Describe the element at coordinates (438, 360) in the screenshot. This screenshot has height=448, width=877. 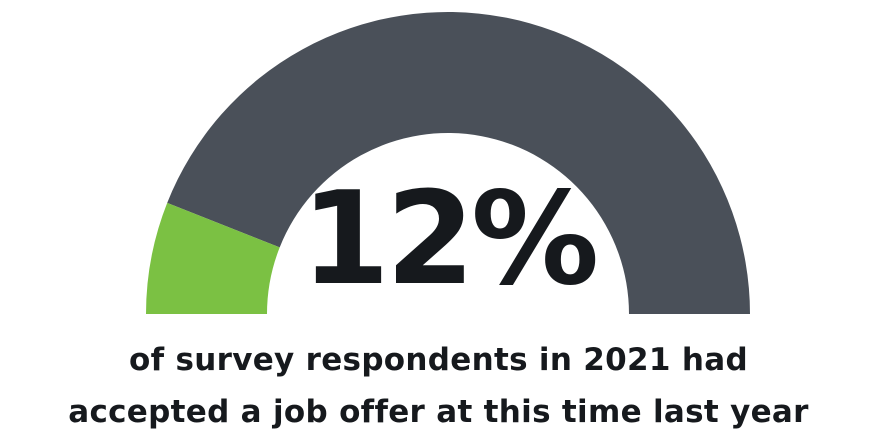
I see `caption-line-1: of survey respondents in 2021 had` at that location.